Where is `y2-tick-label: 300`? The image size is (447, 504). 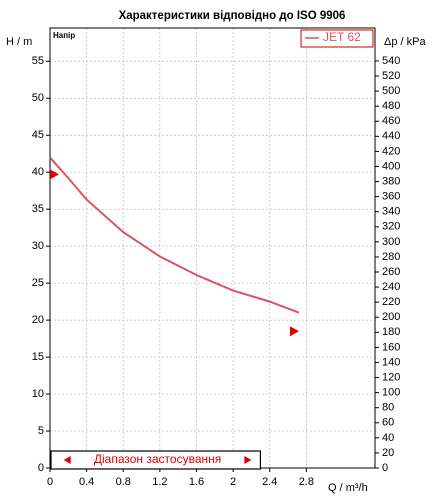
y2-tick-label: 300 is located at coordinates (391, 242).